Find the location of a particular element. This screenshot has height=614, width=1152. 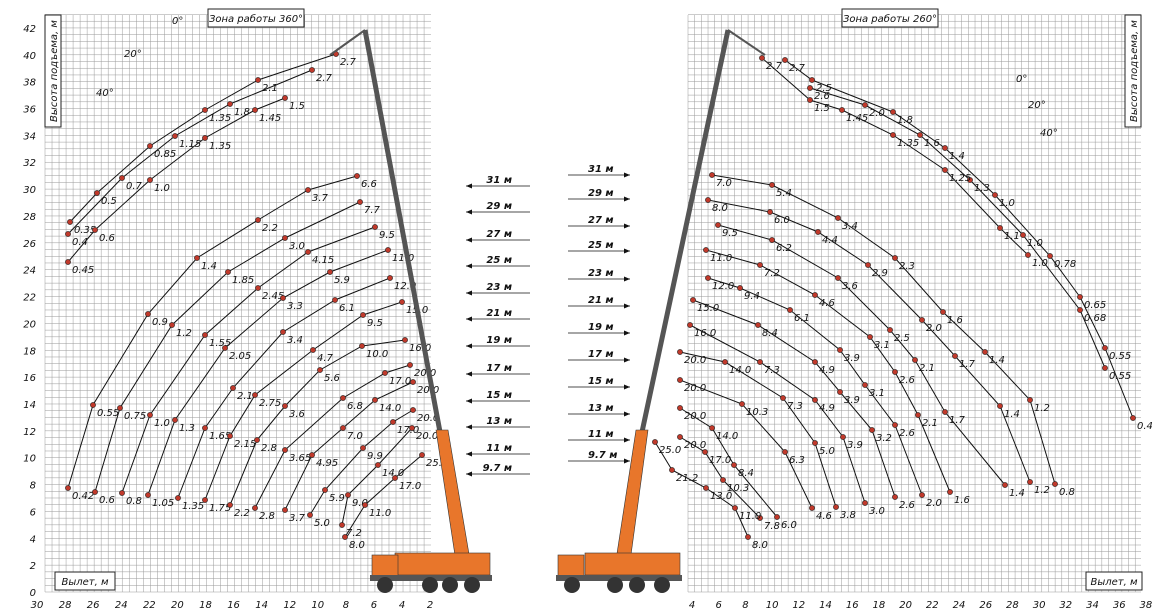

load-label: 4.9 is located at coordinates (827, 370).